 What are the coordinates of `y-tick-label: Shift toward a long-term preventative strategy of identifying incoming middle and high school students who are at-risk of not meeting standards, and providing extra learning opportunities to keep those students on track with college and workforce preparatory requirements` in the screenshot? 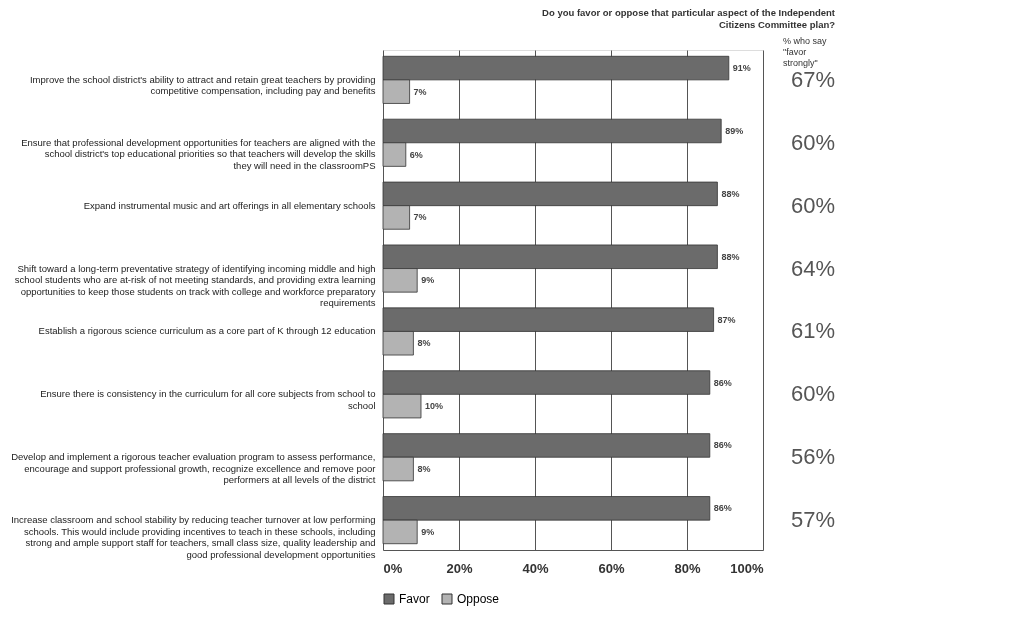 It's located at (195, 285).